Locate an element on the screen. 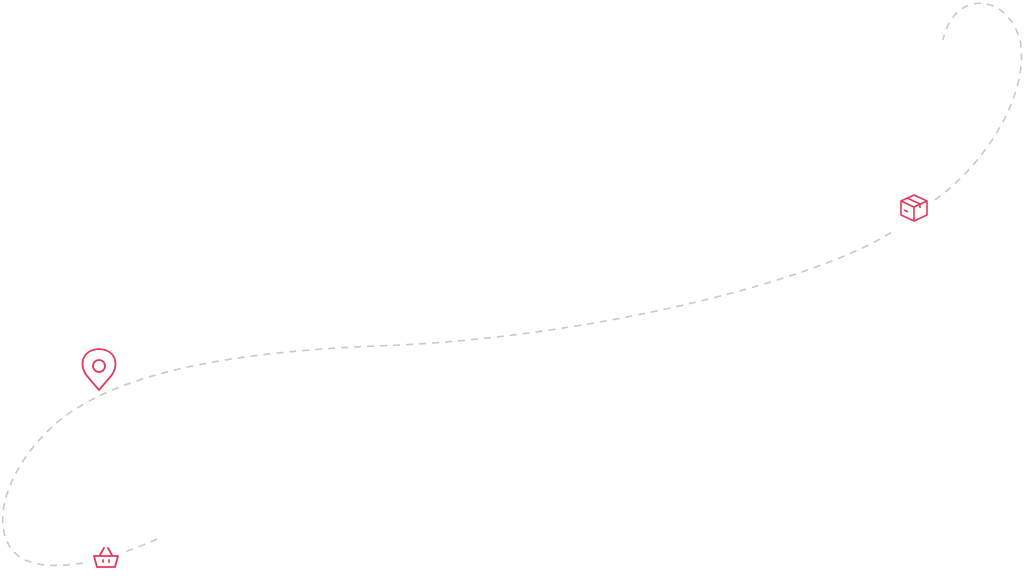  shopping-basket-icon is located at coordinates (106, 558).